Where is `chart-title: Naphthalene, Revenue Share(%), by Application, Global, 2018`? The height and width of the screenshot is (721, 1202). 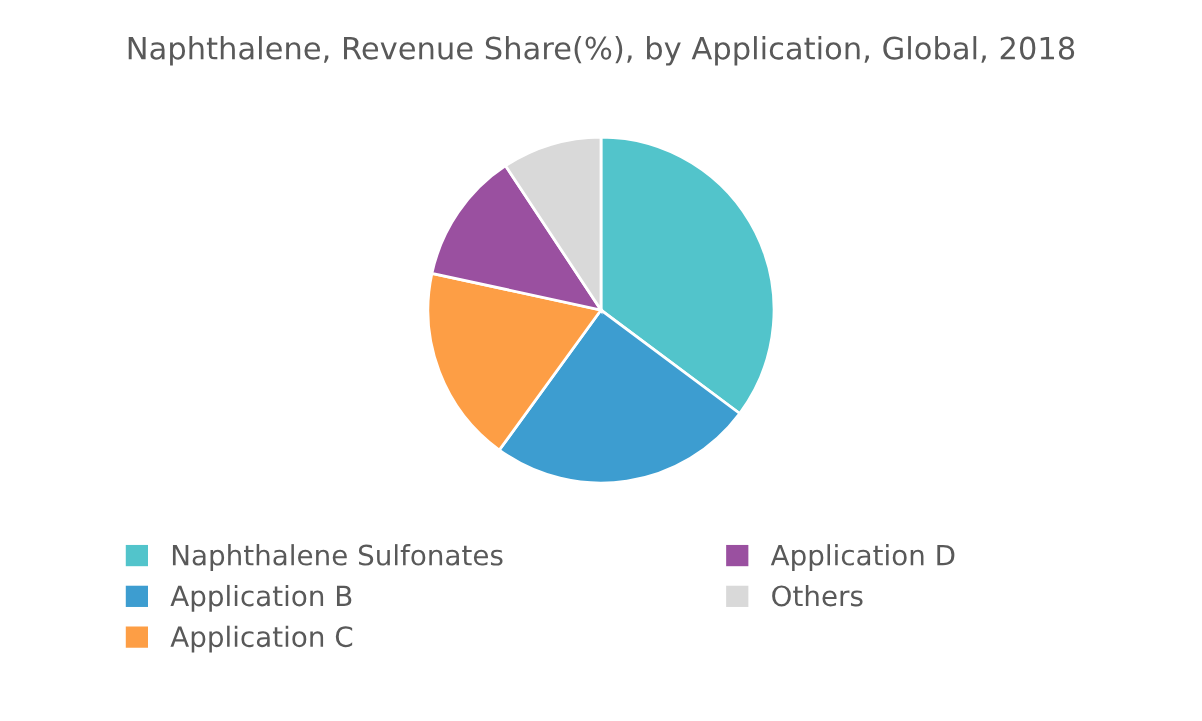
chart-title: Naphthalene, Revenue Share(%), by Application, Global, 2018 is located at coordinates (601, 51).